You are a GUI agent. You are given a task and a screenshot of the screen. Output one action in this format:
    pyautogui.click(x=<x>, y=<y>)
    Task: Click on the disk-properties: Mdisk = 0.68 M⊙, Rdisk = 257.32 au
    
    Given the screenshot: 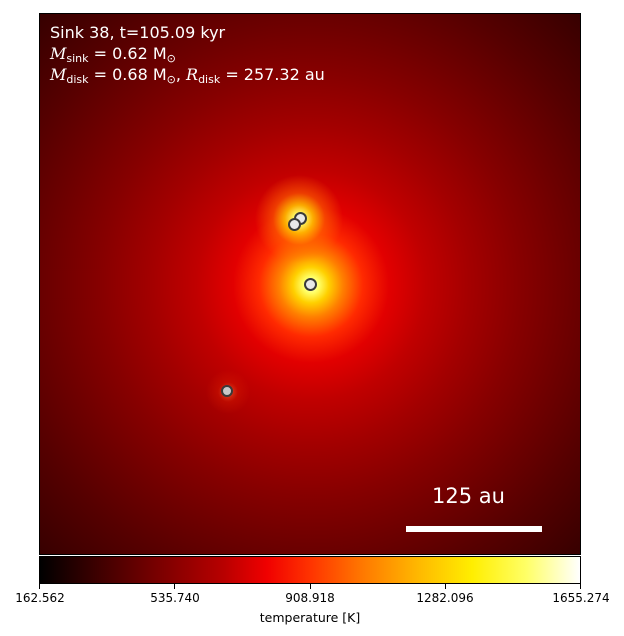 What is the action you would take?
    pyautogui.click(x=187, y=75)
    